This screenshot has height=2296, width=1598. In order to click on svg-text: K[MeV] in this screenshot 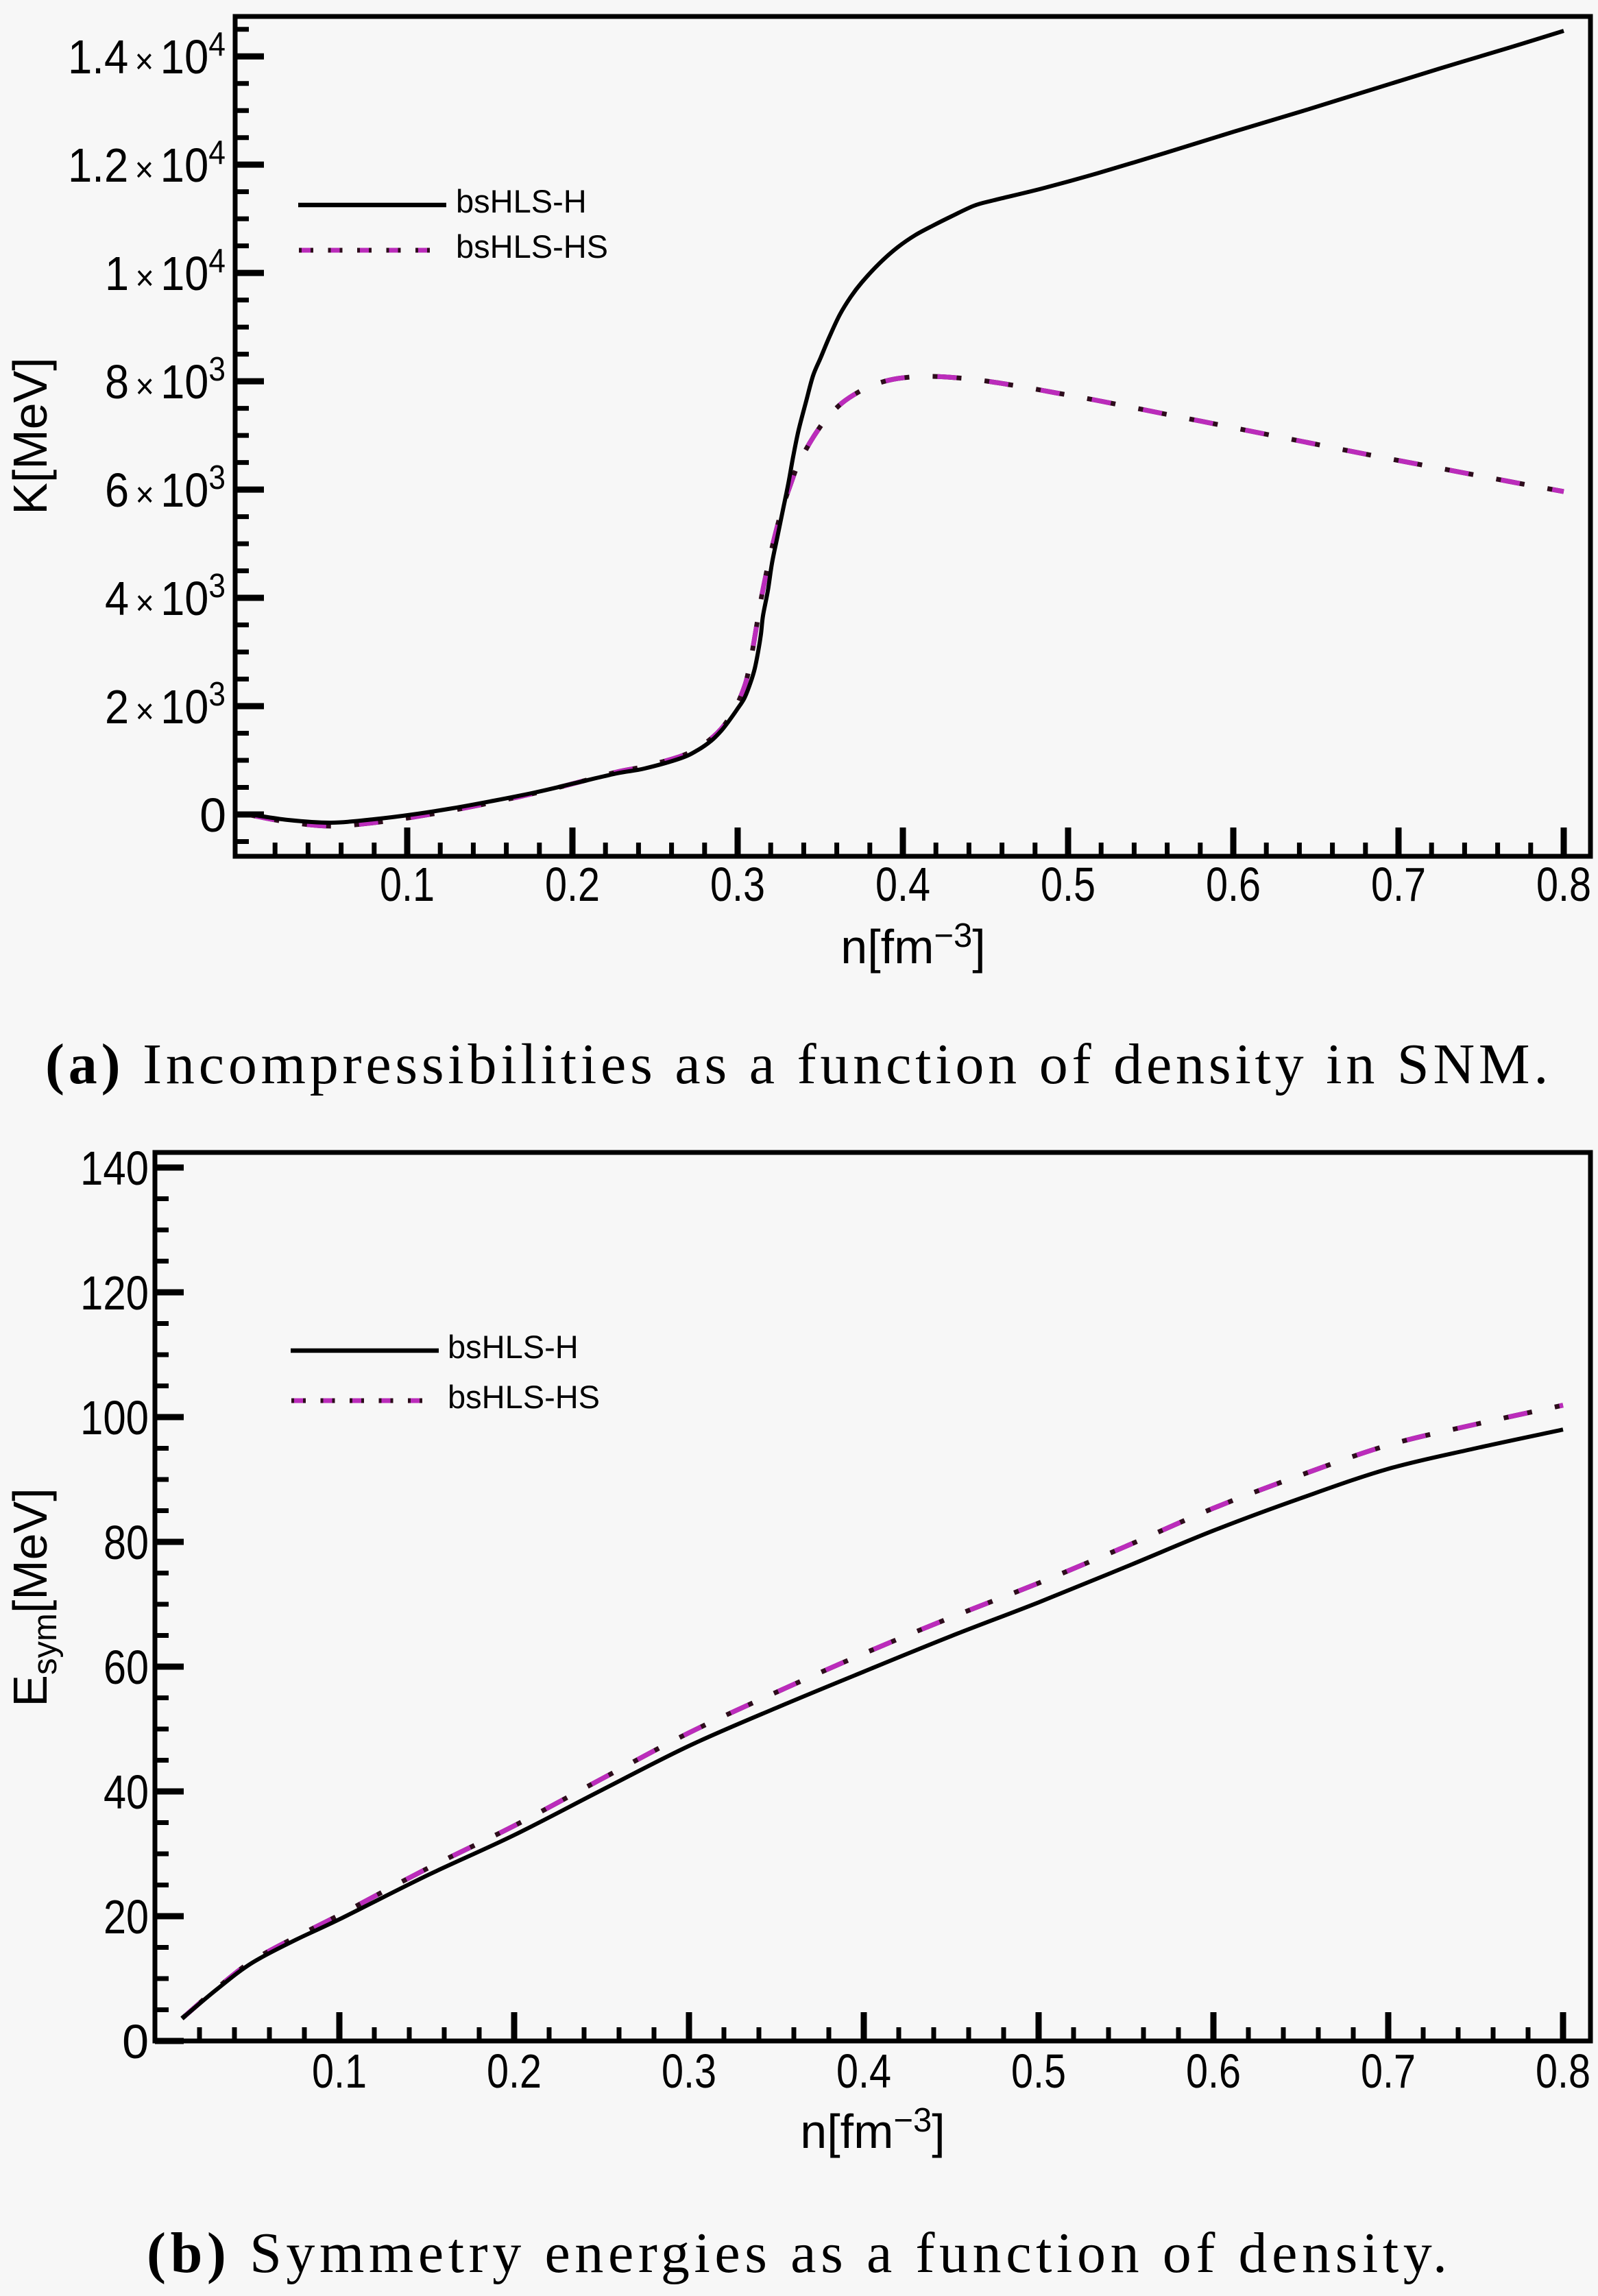, I will do `click(30, 436)`.